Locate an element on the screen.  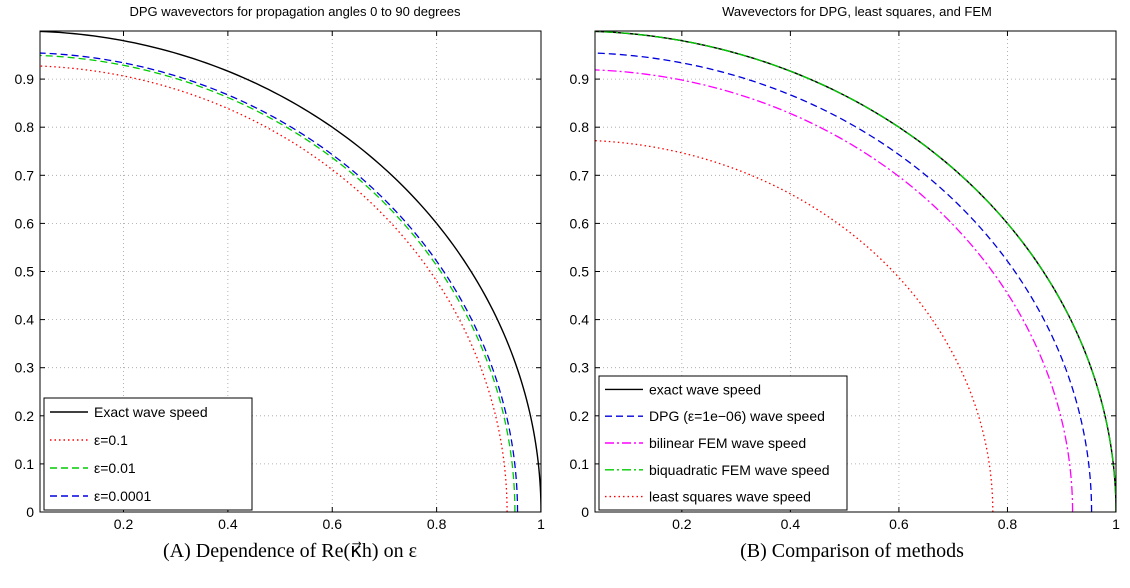
caption-a: (A) Dependence of Re(κ⃗h) on ε is located at coordinates (290, 551).